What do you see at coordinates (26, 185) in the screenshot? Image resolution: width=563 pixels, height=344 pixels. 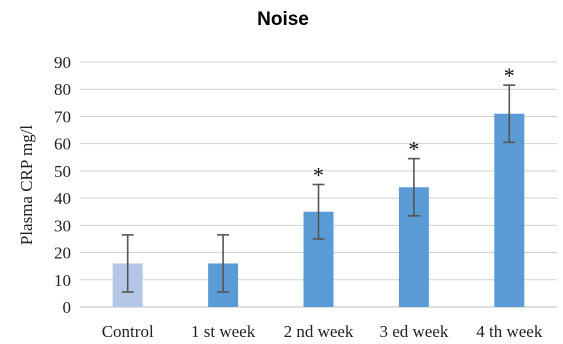 I see `y-axis-label: Plasma CRP mg/l` at bounding box center [26, 185].